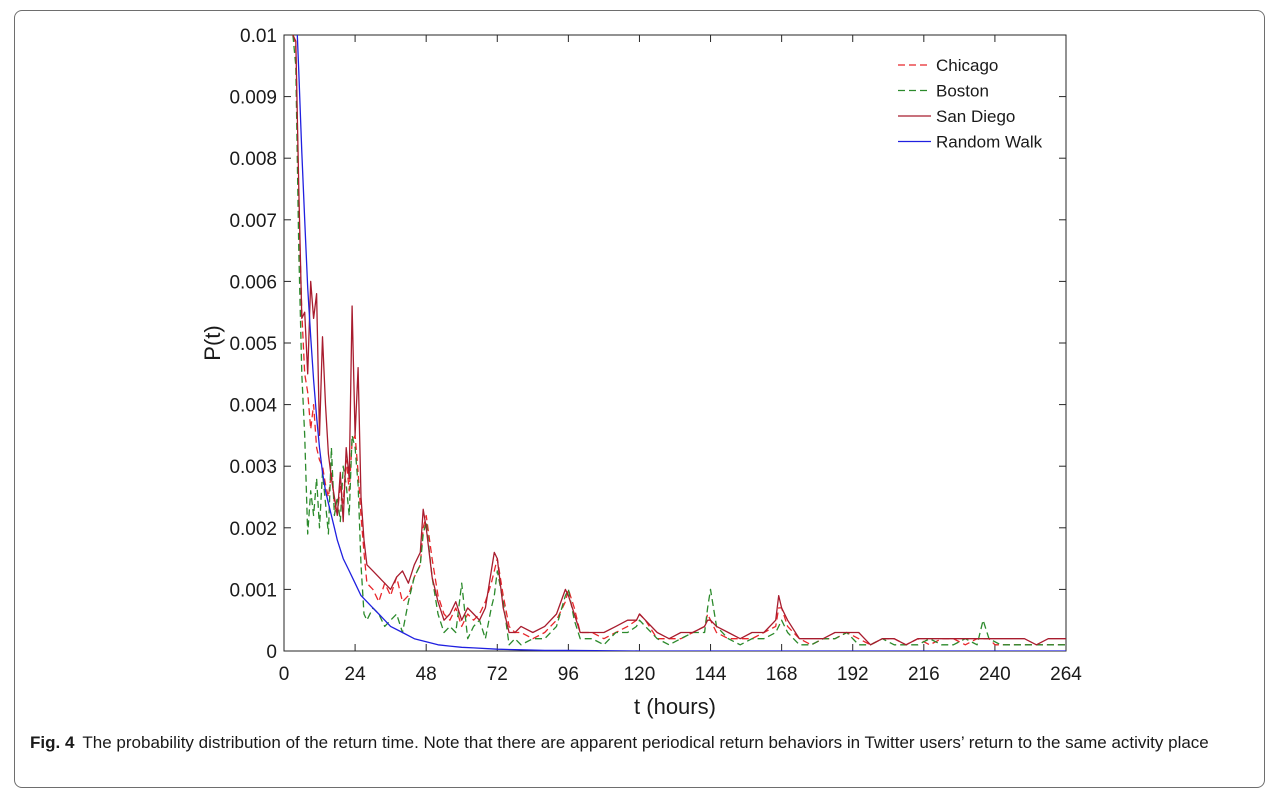 Image resolution: width=1279 pixels, height=802 pixels. What do you see at coordinates (253, 529) in the screenshot?
I see `y-tick-label: 0.002` at bounding box center [253, 529].